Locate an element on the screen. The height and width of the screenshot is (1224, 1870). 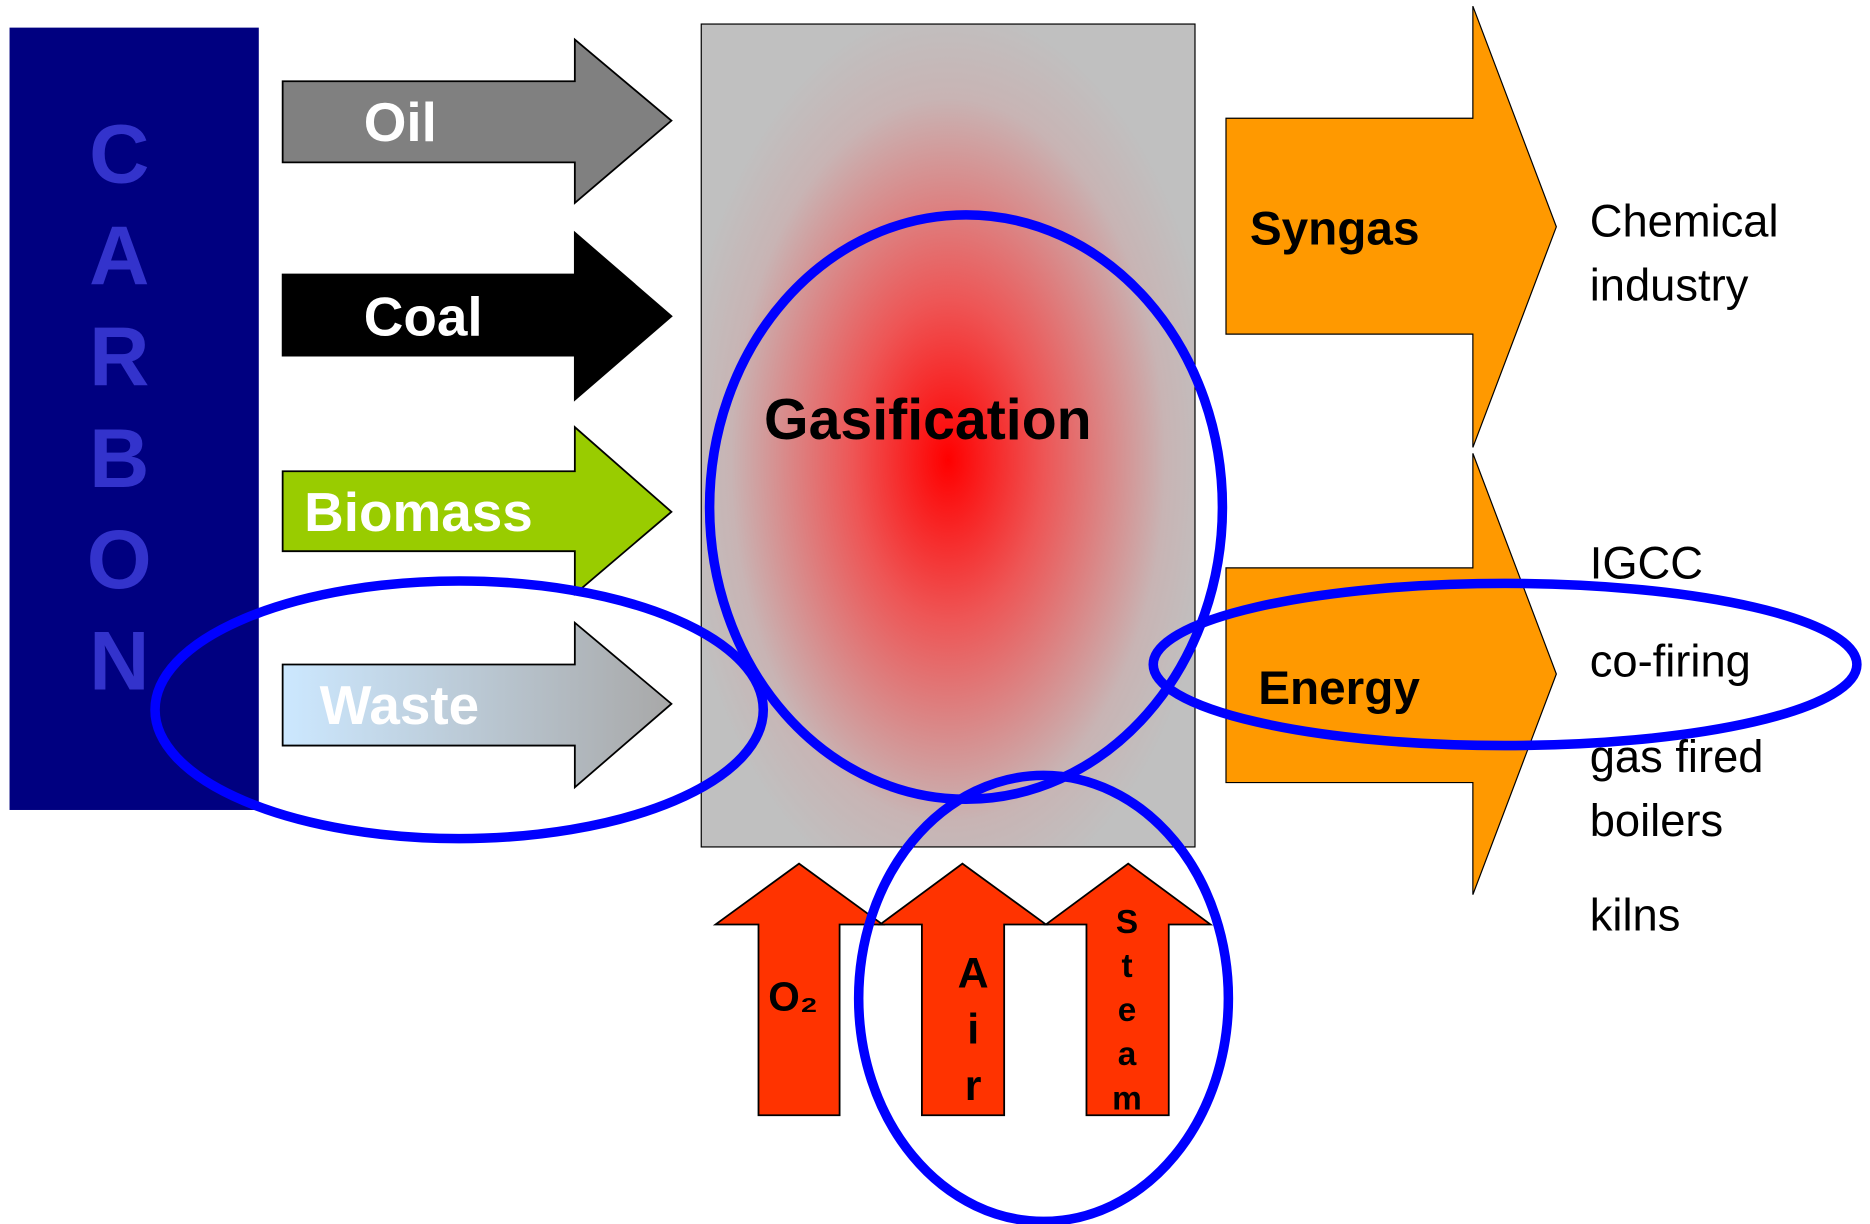
biomass-arrow is located at coordinates (477, 511).